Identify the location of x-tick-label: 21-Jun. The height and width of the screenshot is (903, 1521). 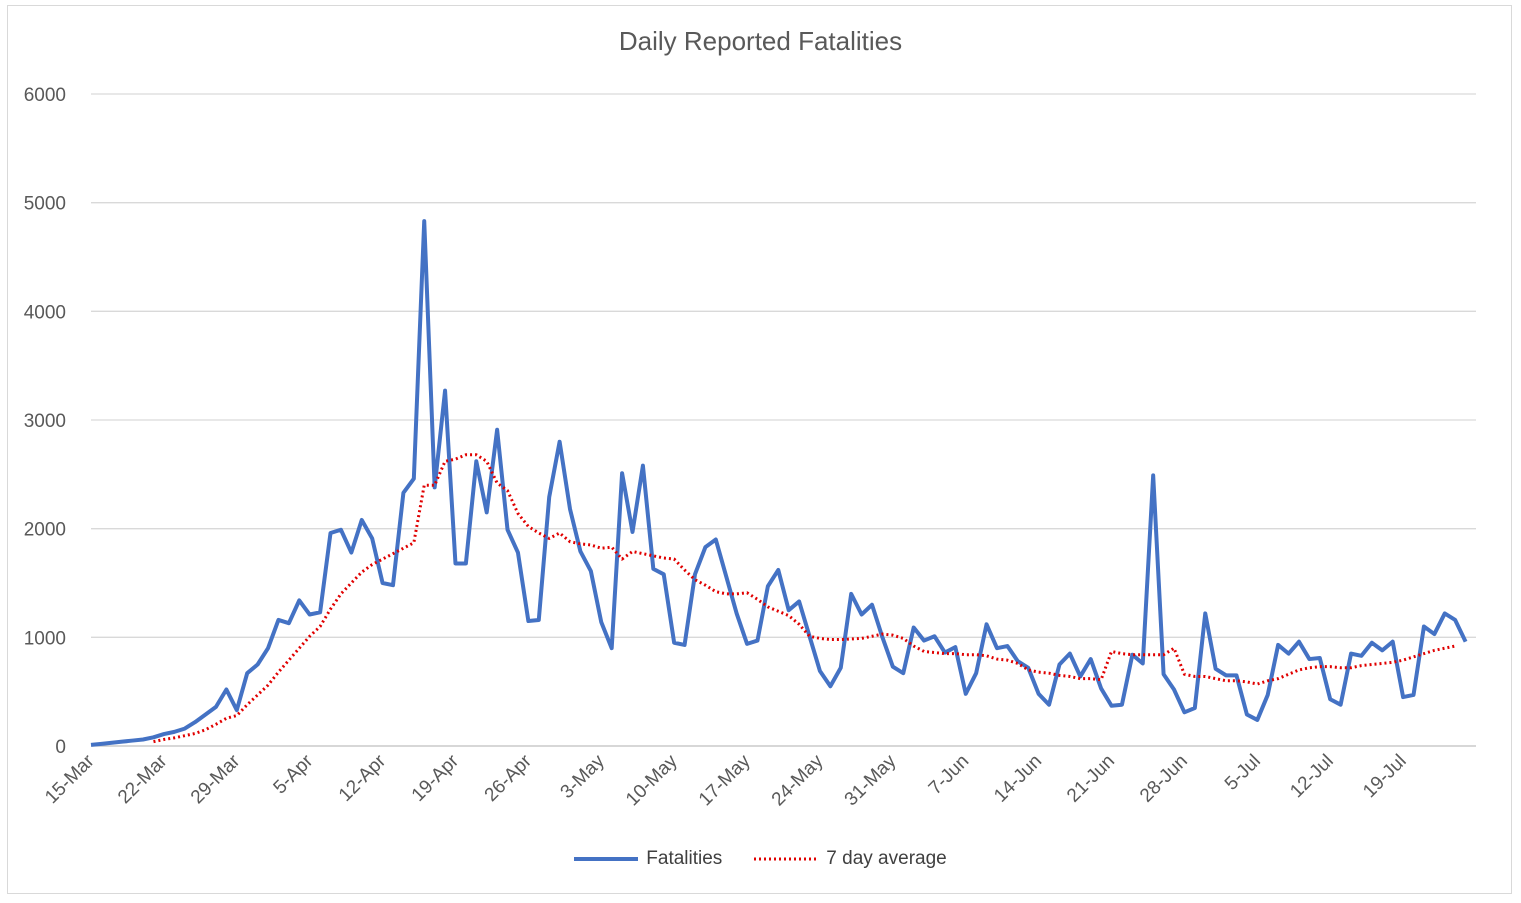
(1091, 779).